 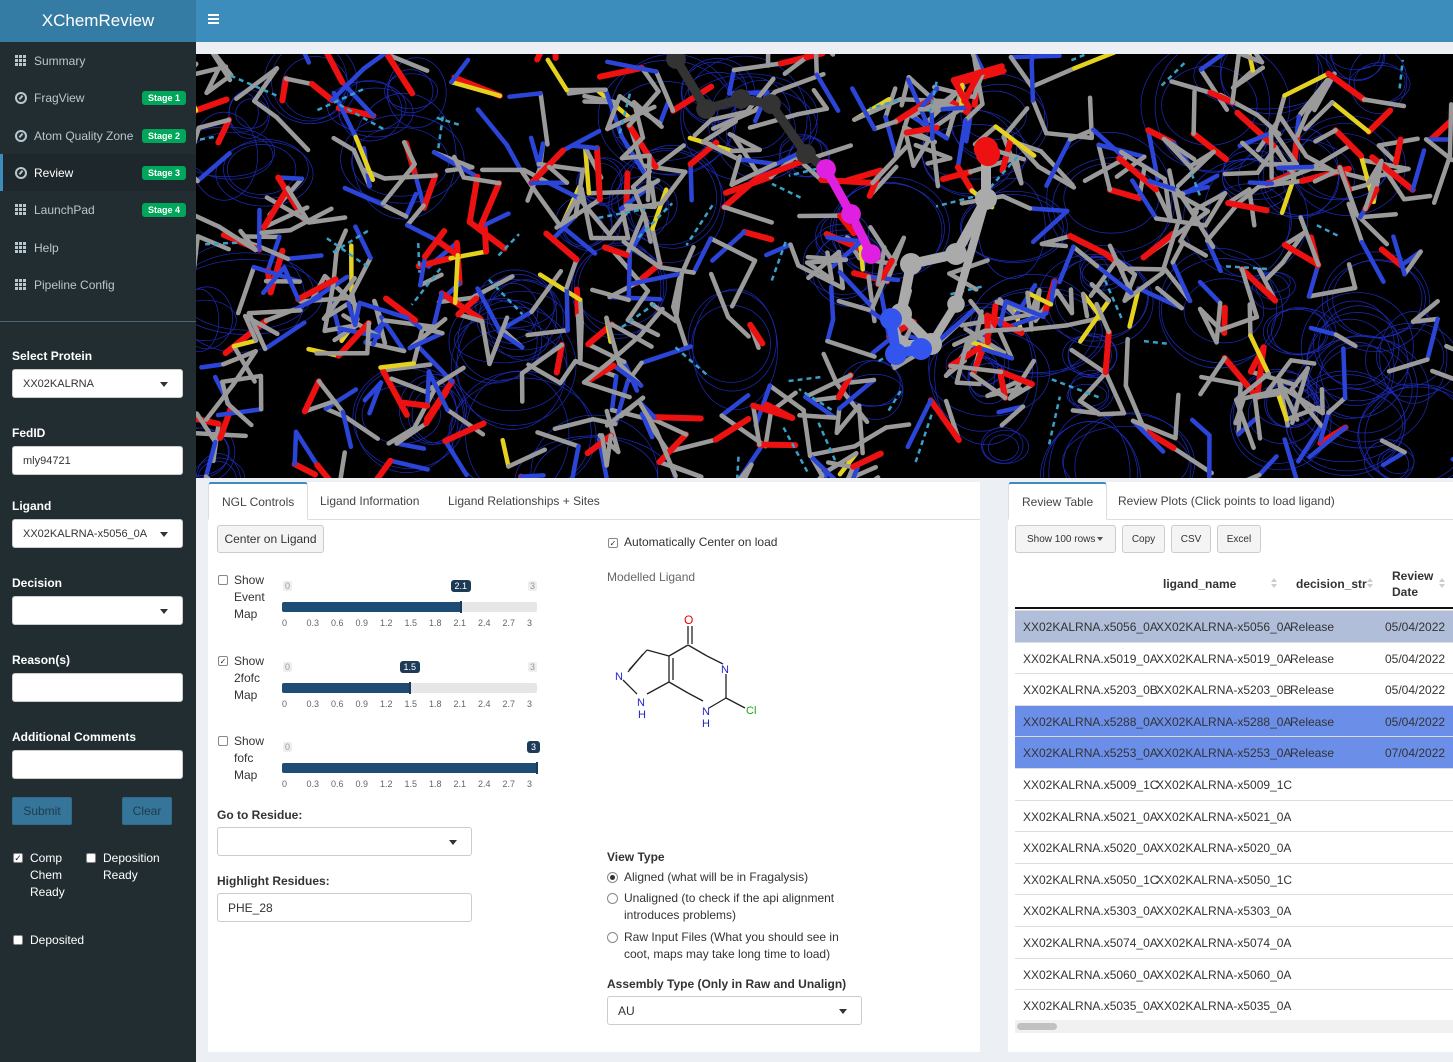 What do you see at coordinates (97, 610) in the screenshot?
I see `decision-dropdown` at bounding box center [97, 610].